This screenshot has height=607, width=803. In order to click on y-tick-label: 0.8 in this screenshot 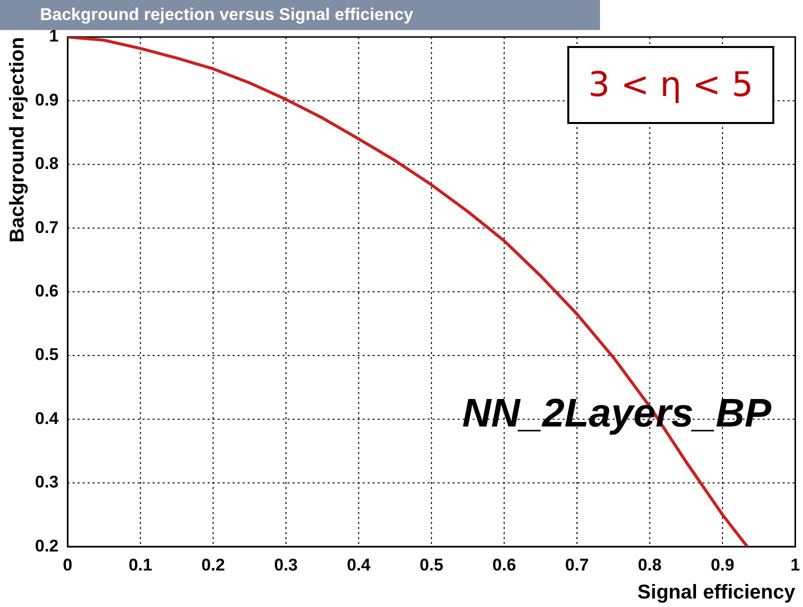, I will do `click(46, 164)`.